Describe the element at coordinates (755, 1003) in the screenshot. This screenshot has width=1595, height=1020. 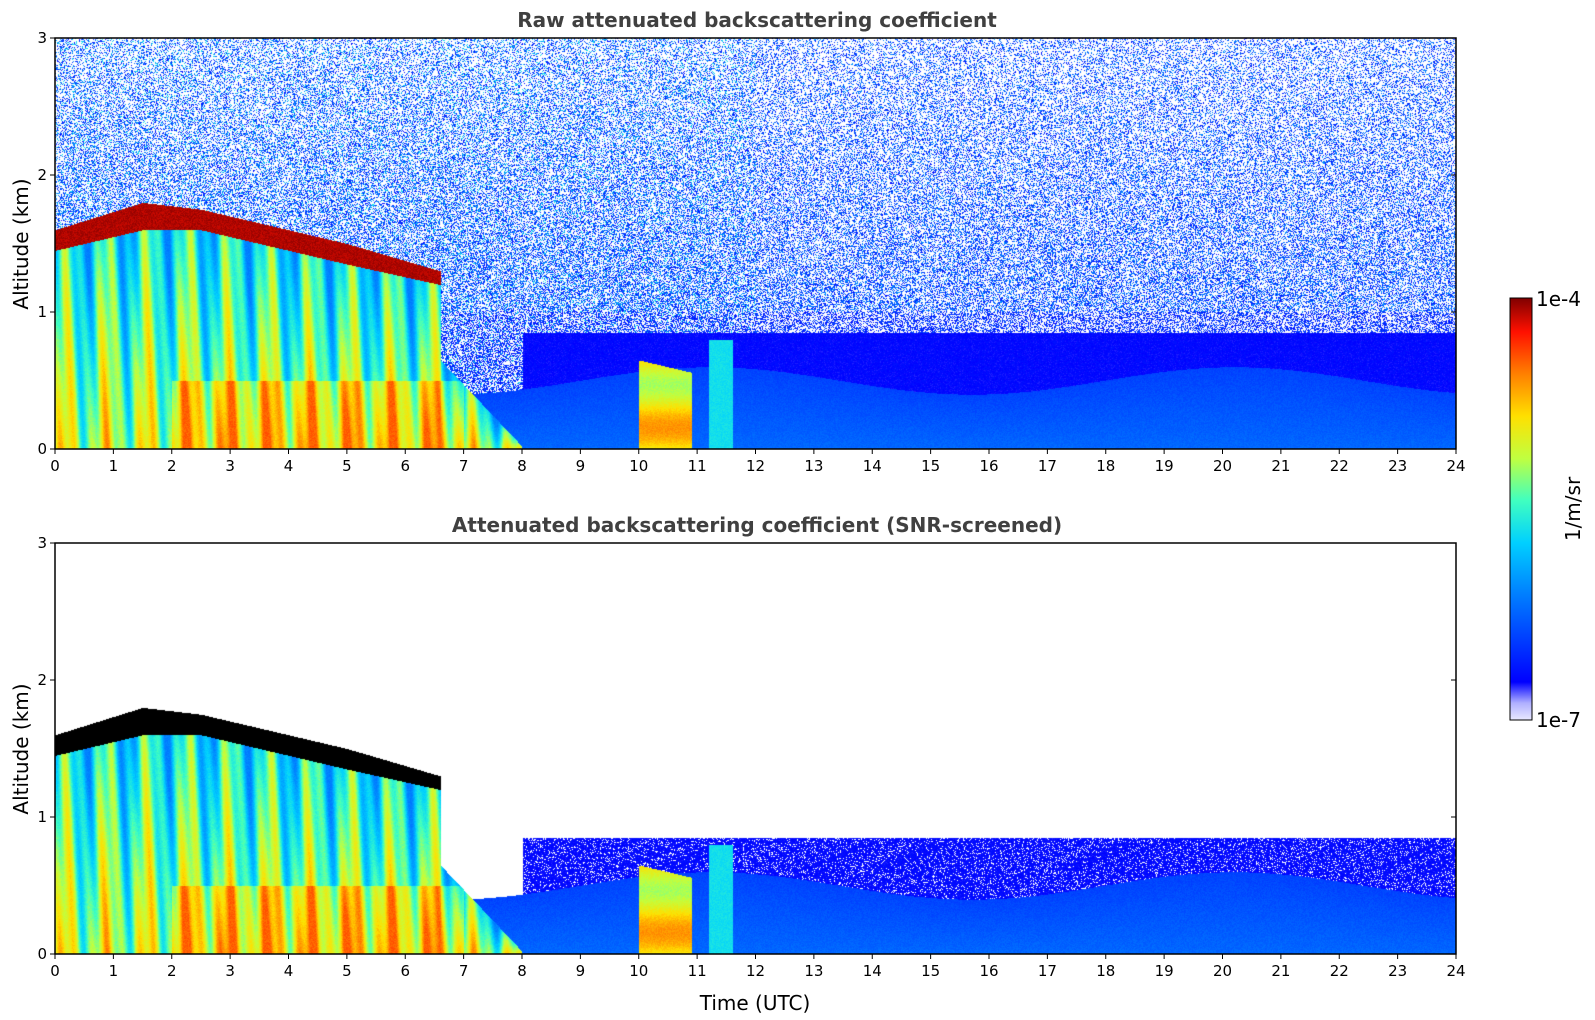
I see `panel-screened-x-axis-label: Time (UTC)` at that location.